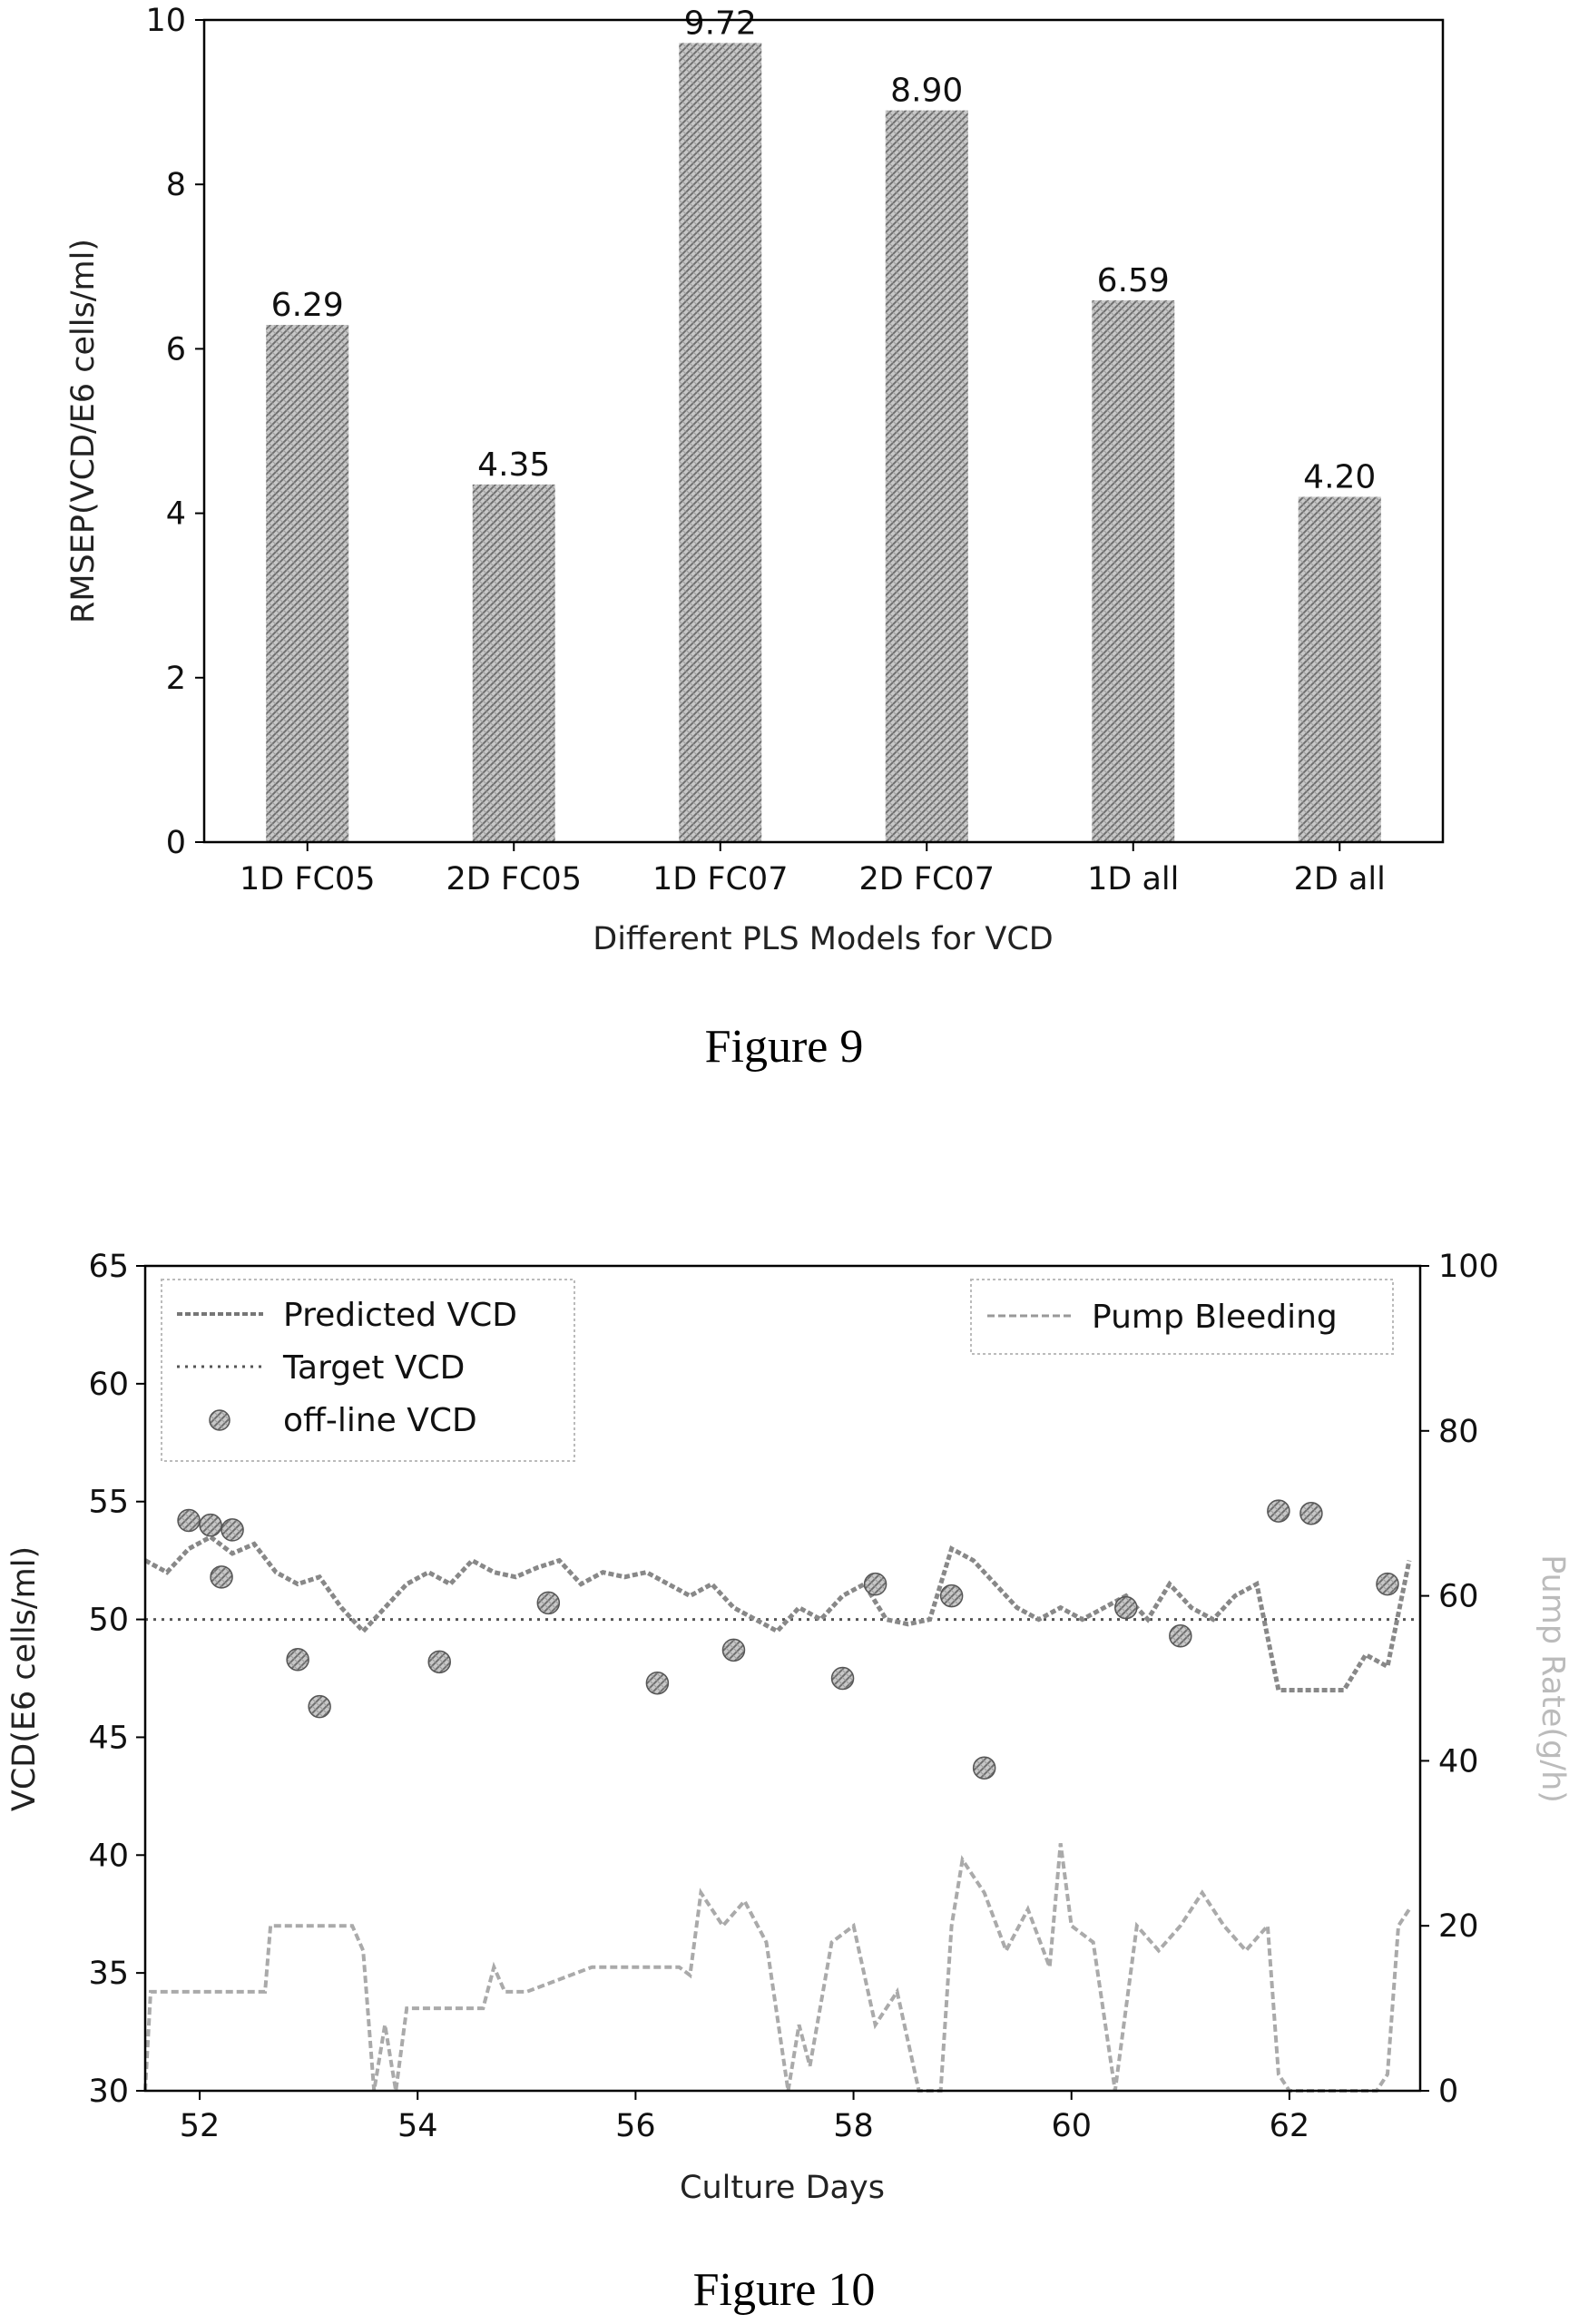 This screenshot has width=1569, height=2324. Describe the element at coordinates (514, 879) in the screenshot. I see `x-tick-label: 2D FC05` at that location.